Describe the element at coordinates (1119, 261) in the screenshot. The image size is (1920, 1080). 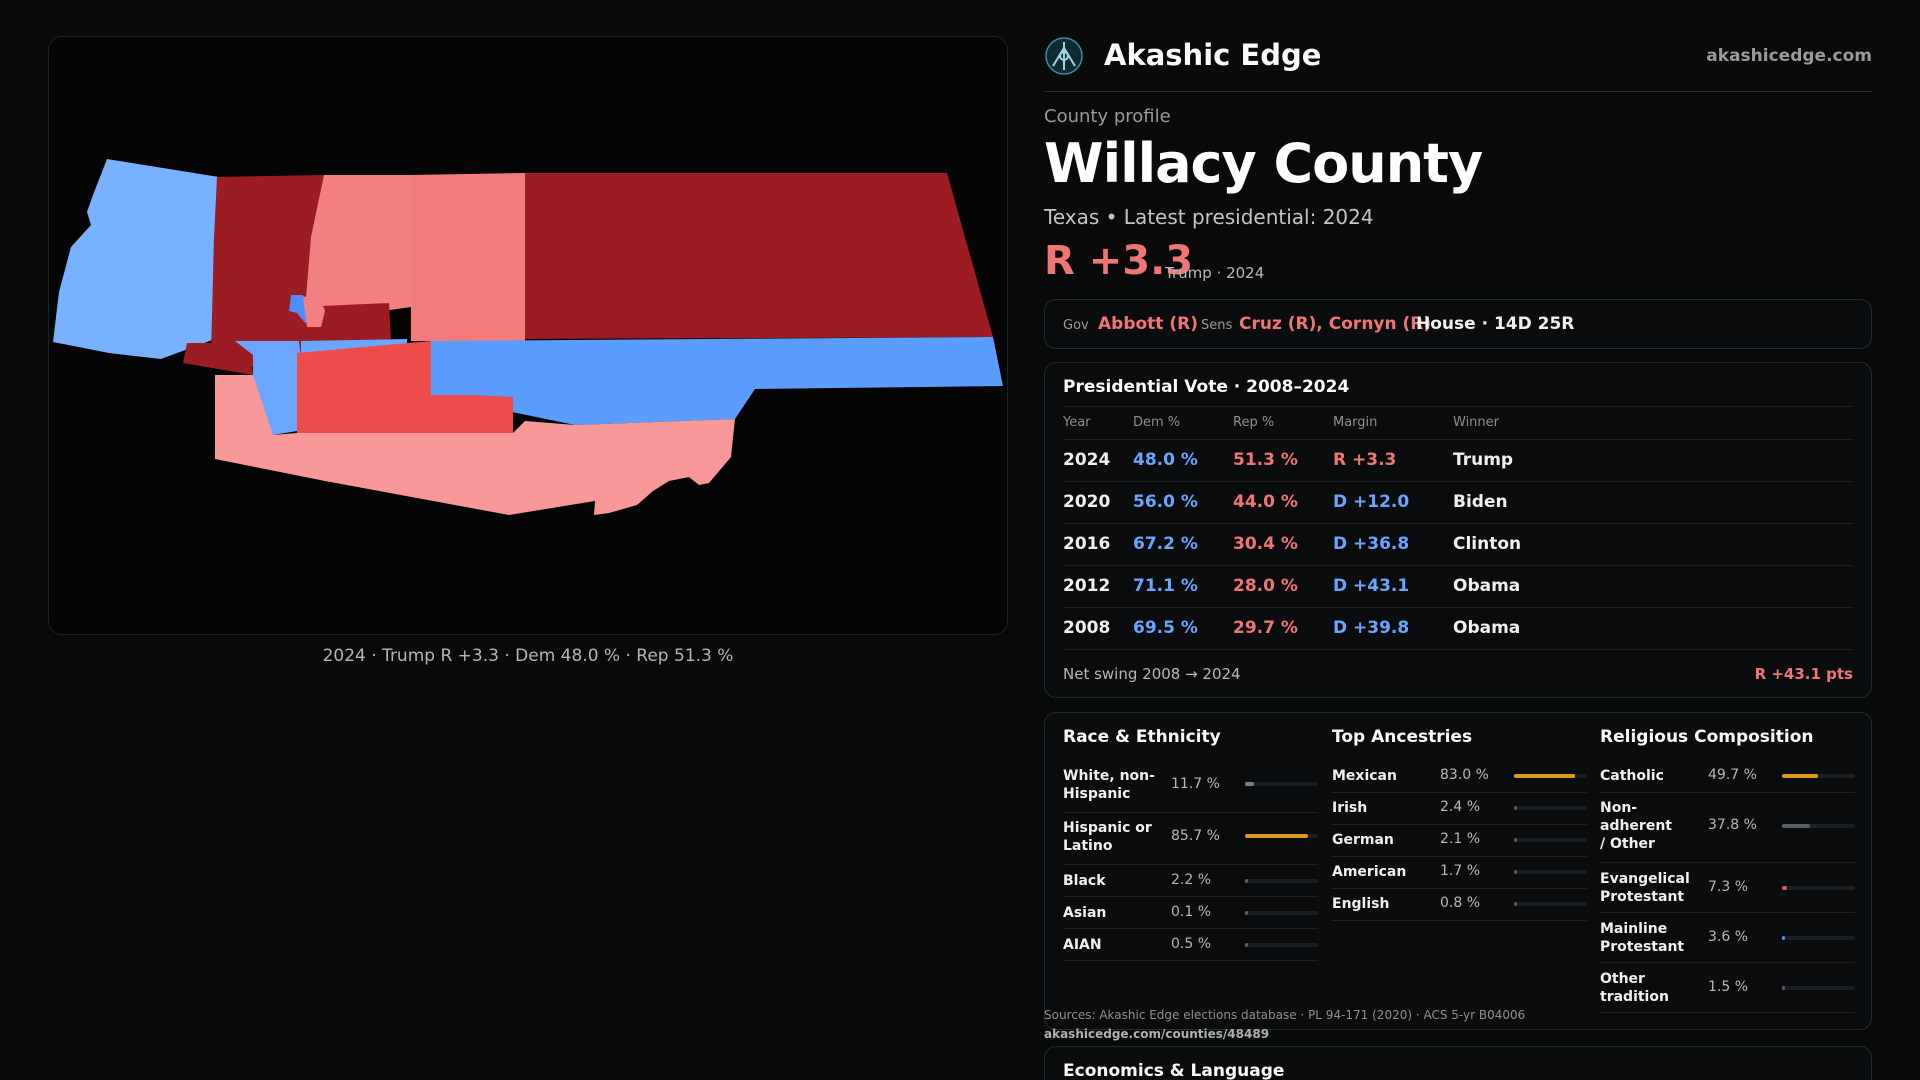
I see `latest-margin: R +3.3` at that location.